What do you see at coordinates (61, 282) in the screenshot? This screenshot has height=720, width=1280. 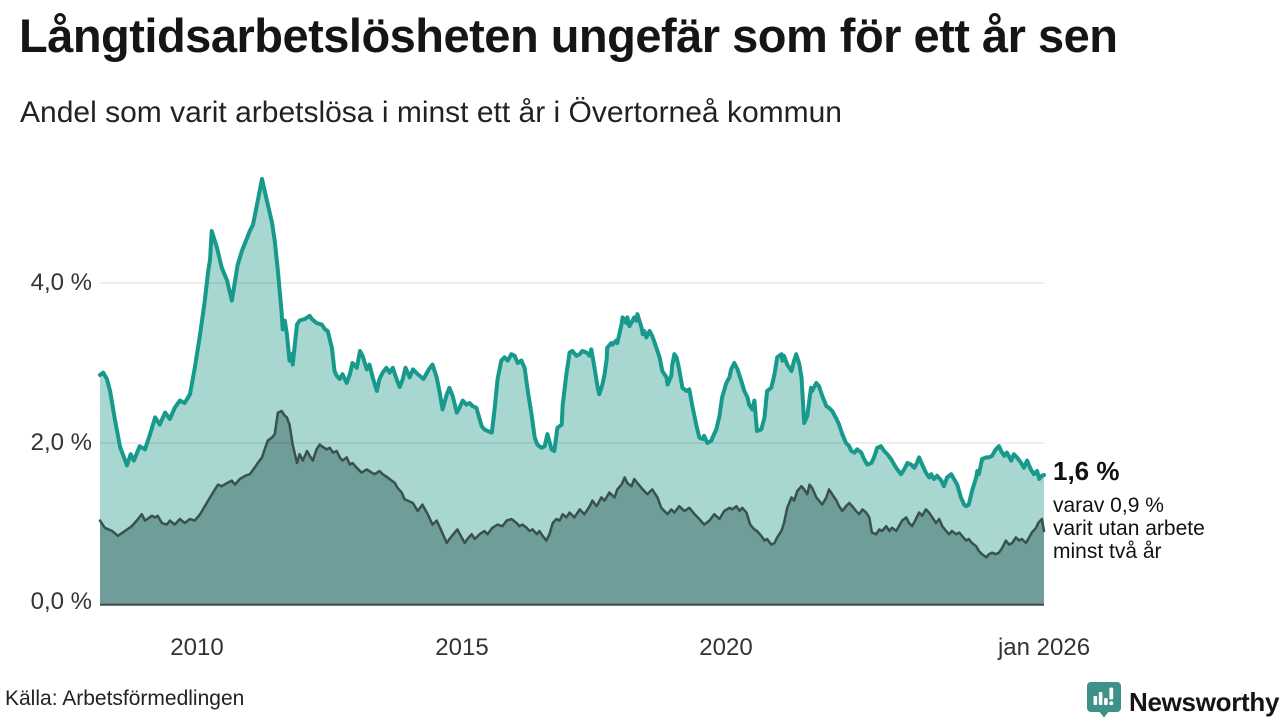 I see `y-tick-label-4: 4,0 %` at bounding box center [61, 282].